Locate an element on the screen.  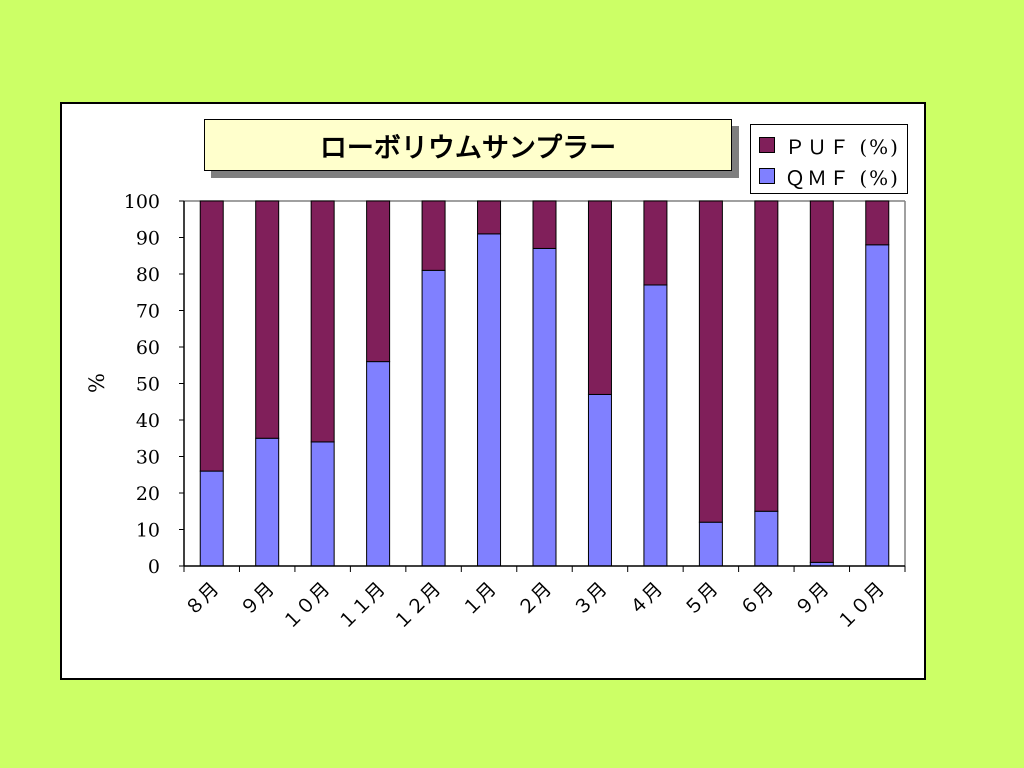
x-tick-label-11: ９月 is located at coordinates (812, 599).